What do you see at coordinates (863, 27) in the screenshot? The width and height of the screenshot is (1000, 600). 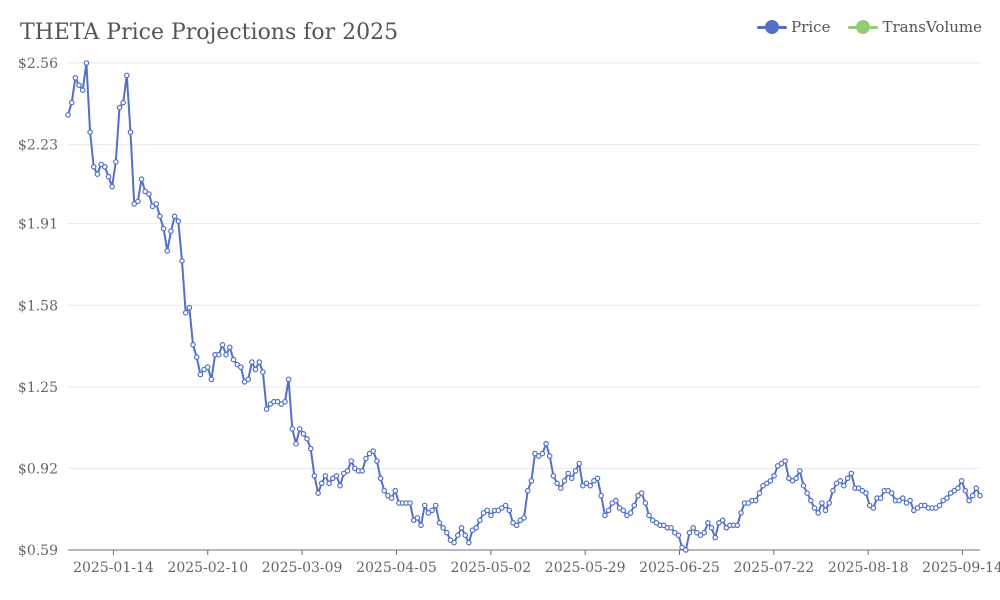 I see `legend-swatch-transvolume` at bounding box center [863, 27].